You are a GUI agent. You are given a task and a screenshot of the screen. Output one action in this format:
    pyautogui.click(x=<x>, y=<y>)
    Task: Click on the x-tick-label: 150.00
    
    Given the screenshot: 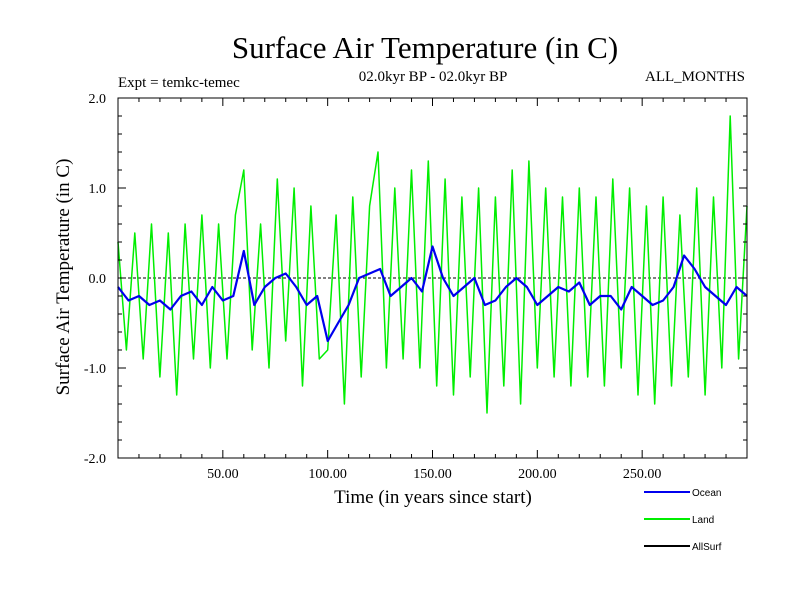 What is the action you would take?
    pyautogui.click(x=432, y=474)
    